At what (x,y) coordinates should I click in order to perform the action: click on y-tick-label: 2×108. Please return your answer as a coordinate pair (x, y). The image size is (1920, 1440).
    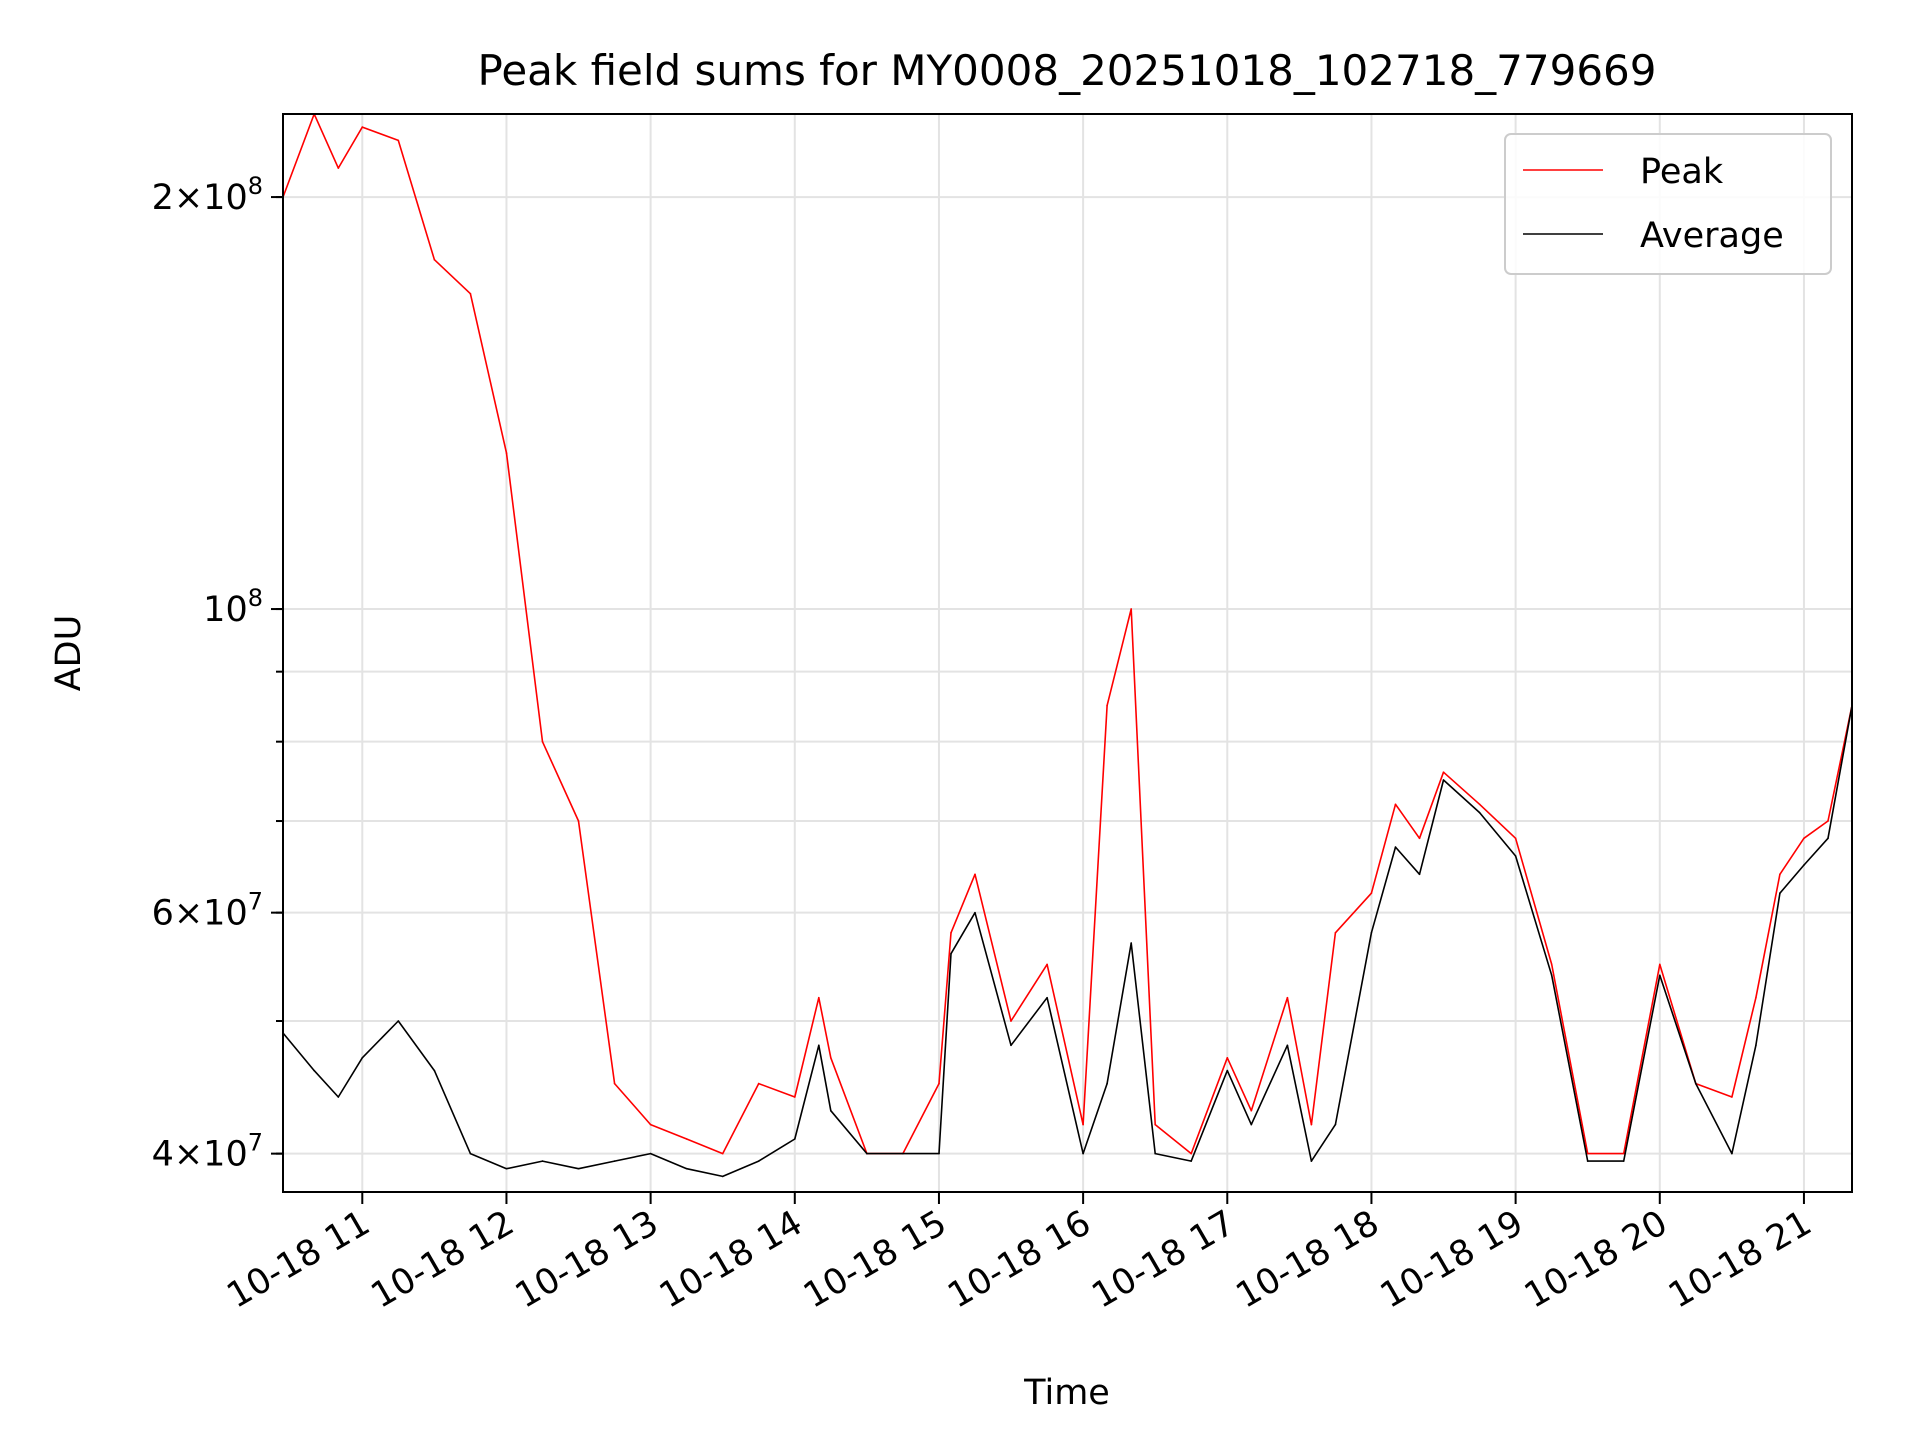
    Looking at the image, I should click on (207, 195).